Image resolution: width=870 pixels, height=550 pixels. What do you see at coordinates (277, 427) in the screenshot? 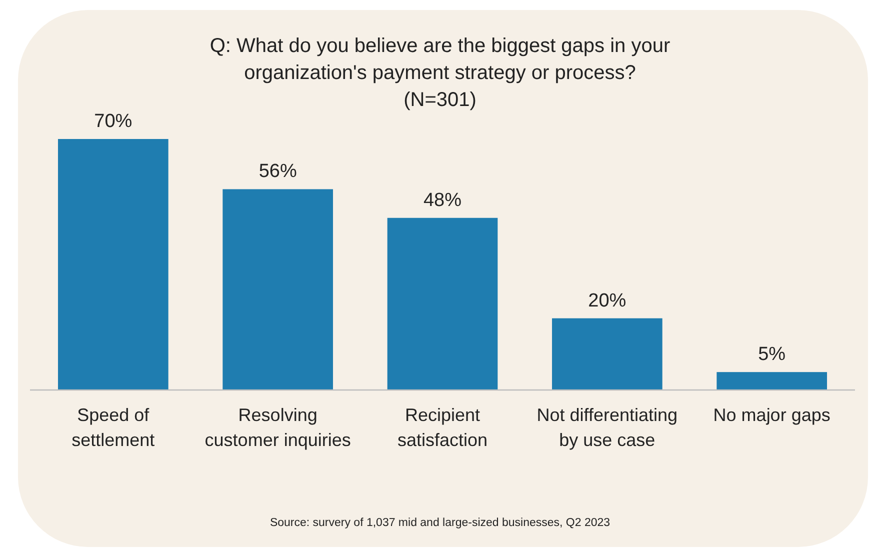
I see `x-tick-label: Resolving customer inquiries` at bounding box center [277, 427].